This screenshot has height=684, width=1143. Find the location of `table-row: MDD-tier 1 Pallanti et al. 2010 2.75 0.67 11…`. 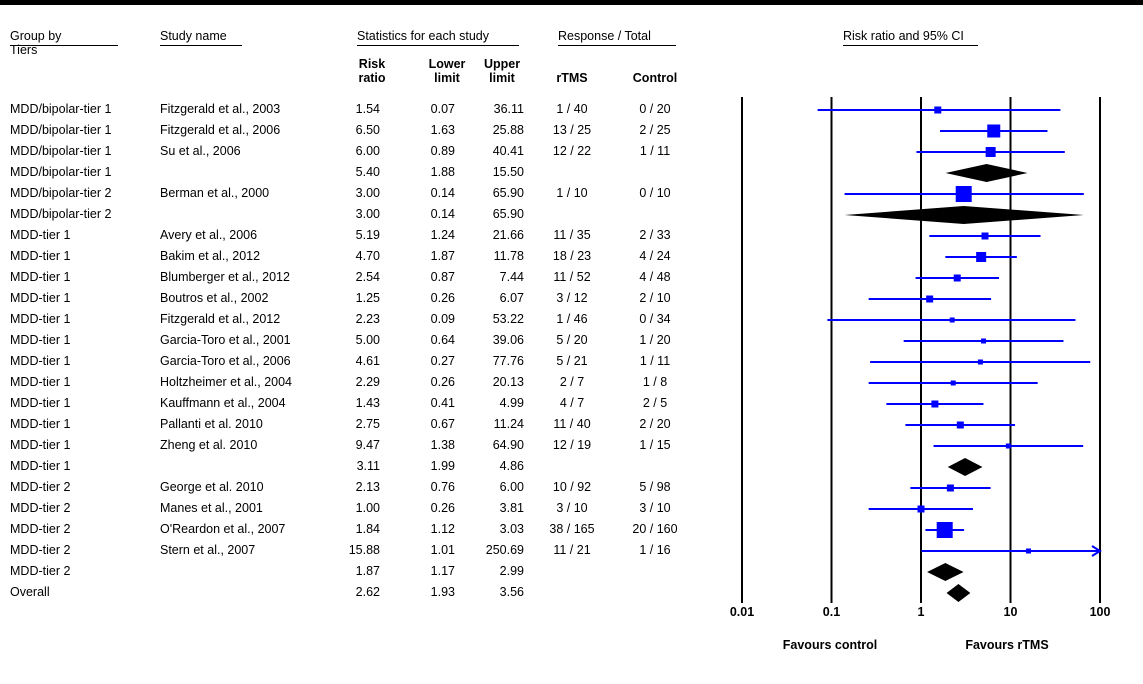

table-row: MDD-tier 1 Pallanti et al. 2010 2.75 0.67 11… is located at coordinates (360, 427).